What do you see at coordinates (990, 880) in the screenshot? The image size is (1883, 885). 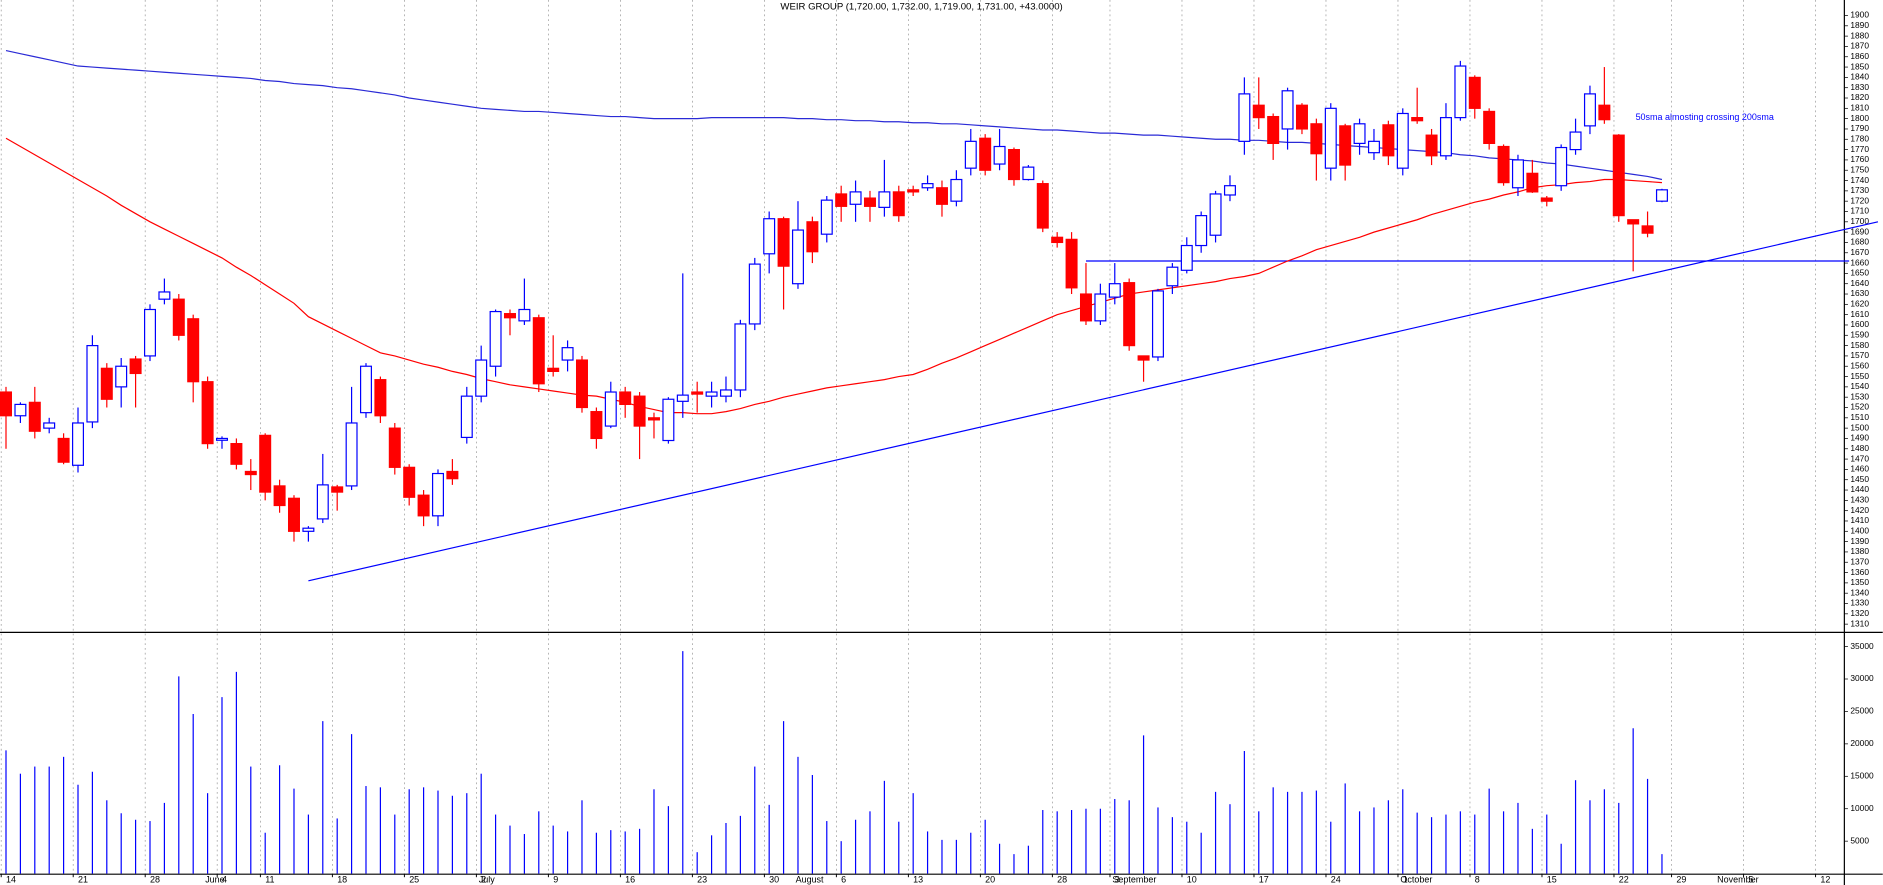 I see `x-tick-label: 20` at bounding box center [990, 880].